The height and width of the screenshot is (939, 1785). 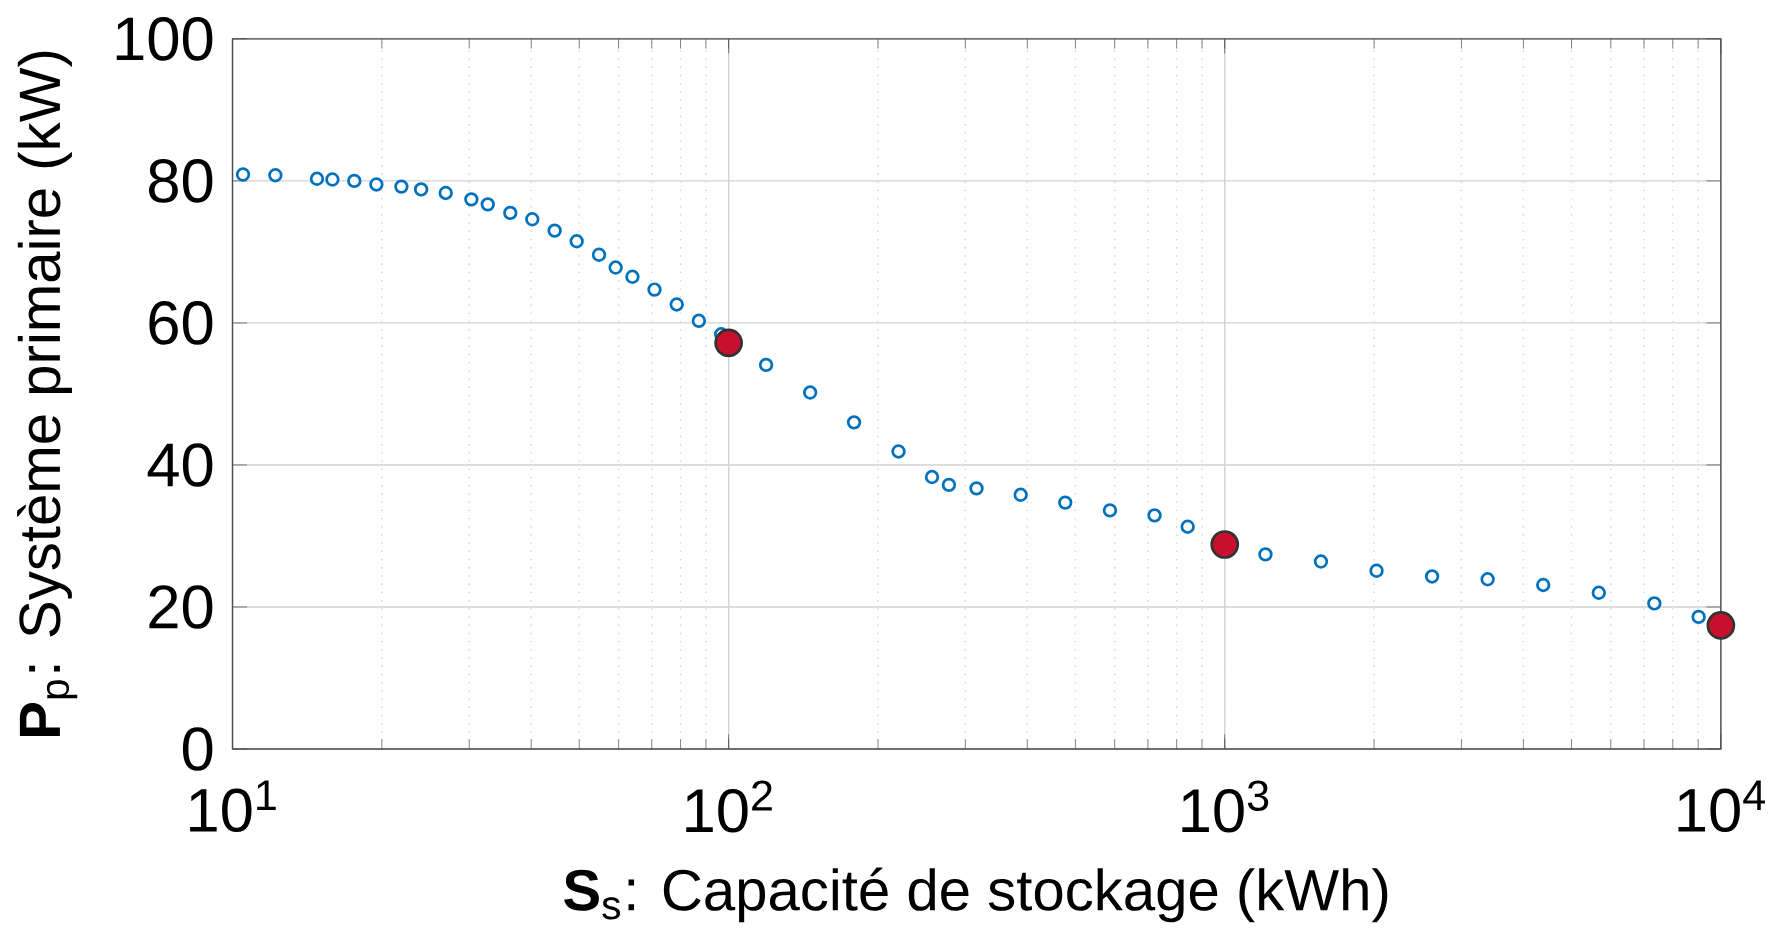 I want to click on y-tick-label: 100, so click(x=164, y=38).